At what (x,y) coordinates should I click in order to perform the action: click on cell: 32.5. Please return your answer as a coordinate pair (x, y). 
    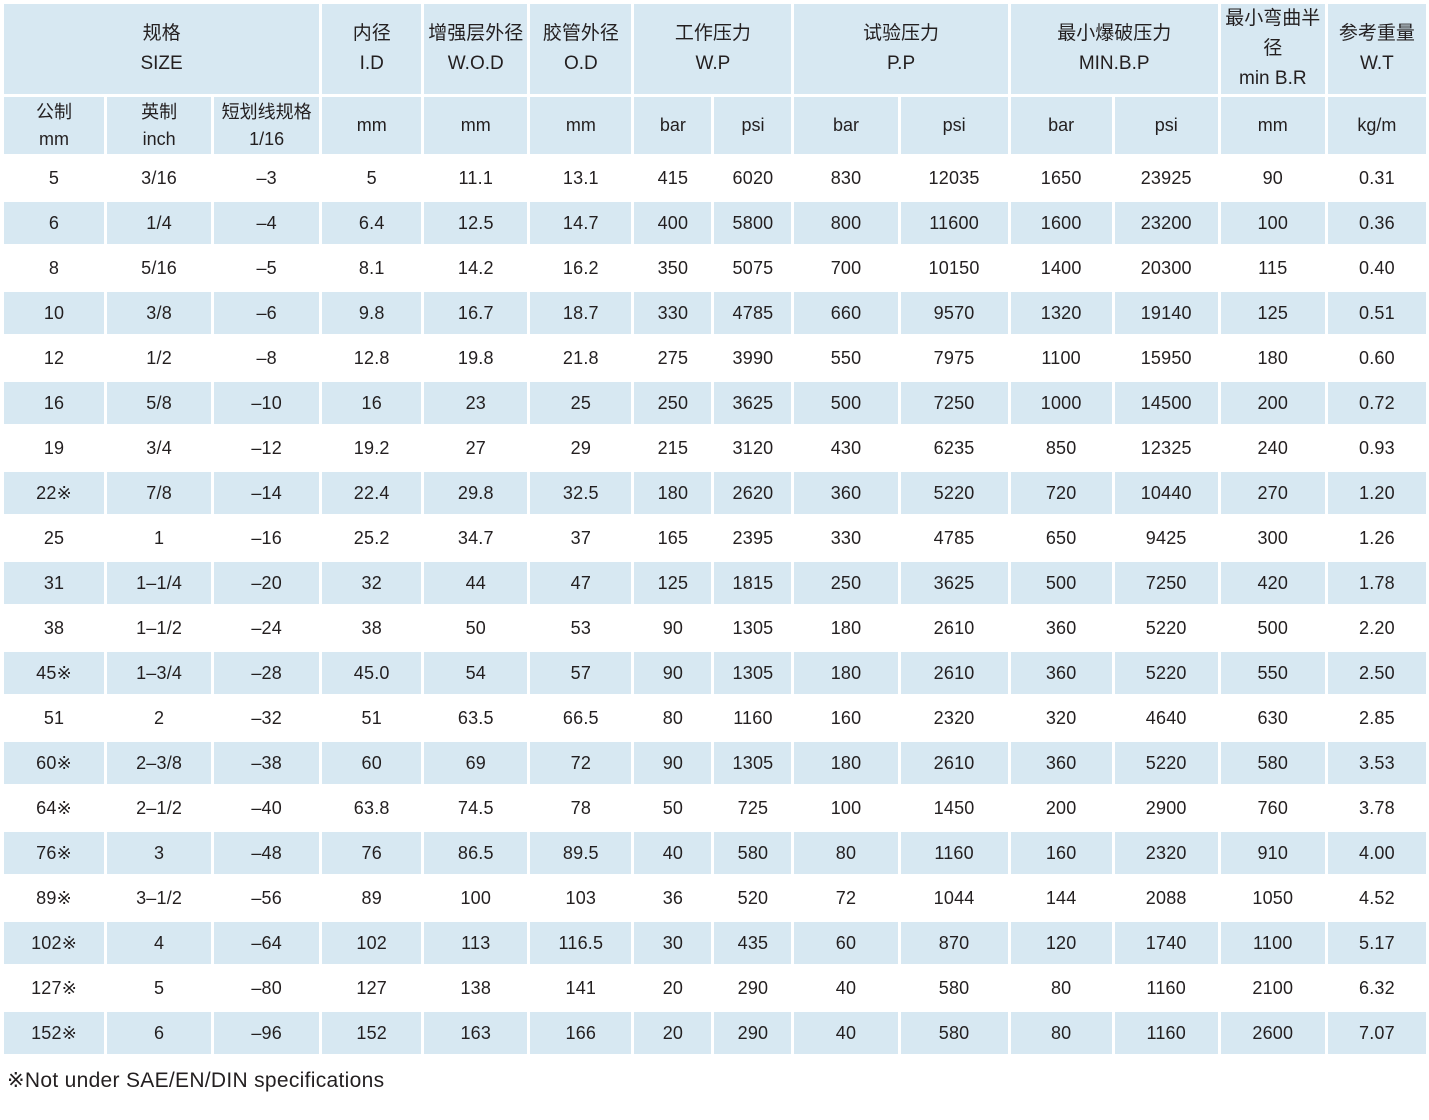
    Looking at the image, I should click on (581, 493).